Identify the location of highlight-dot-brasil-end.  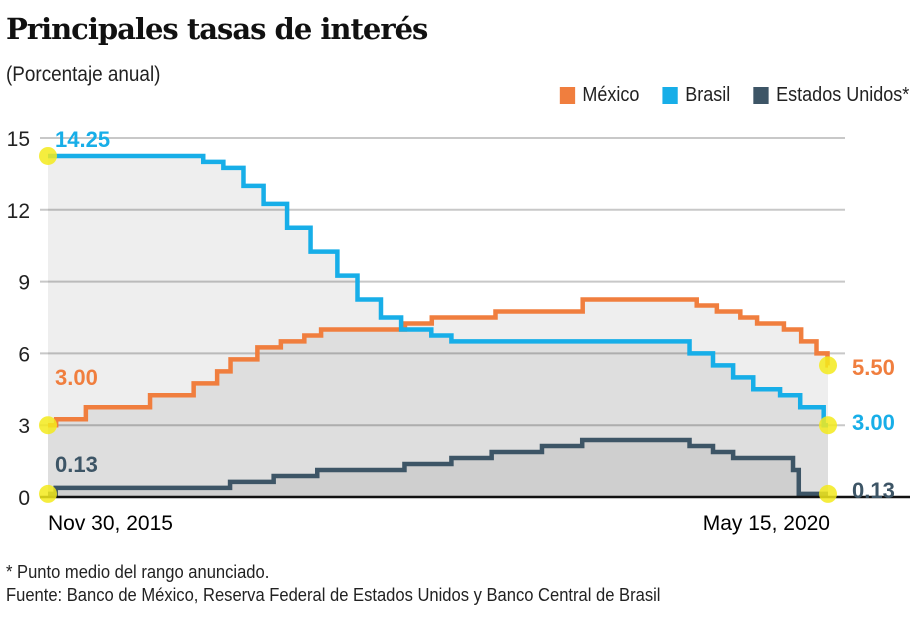
(828, 425).